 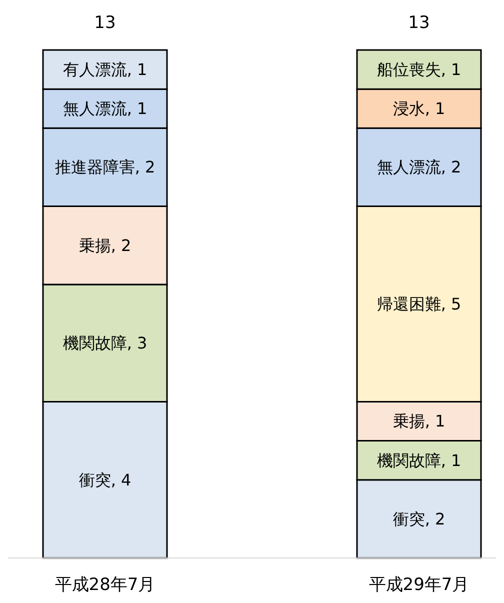 I want to click on data-label: 乗揚, 1, so click(x=419, y=421).